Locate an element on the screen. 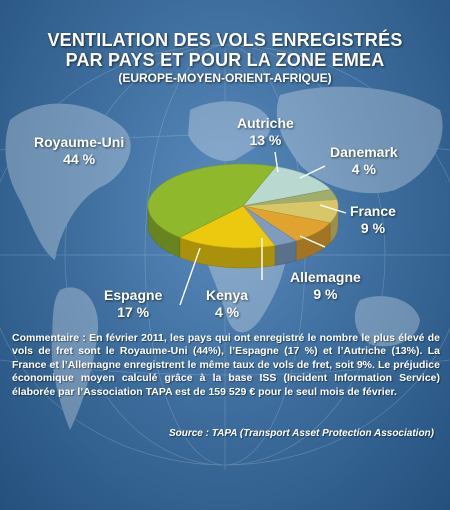  label-royaume-uni: Royaume-Uni 44 % is located at coordinates (79, 151).